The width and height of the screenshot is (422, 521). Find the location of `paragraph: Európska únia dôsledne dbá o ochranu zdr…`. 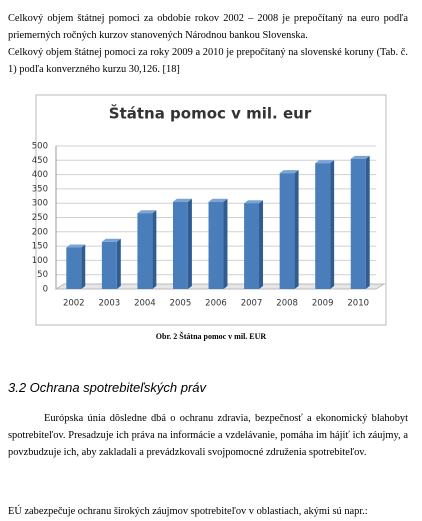

paragraph: Európska únia dôsledne dbá o ochranu zdr… is located at coordinates (208, 435).